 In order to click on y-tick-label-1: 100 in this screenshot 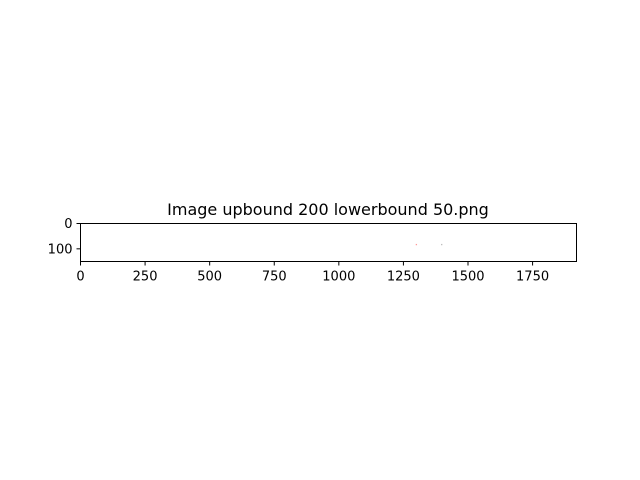, I will do `click(60, 249)`.